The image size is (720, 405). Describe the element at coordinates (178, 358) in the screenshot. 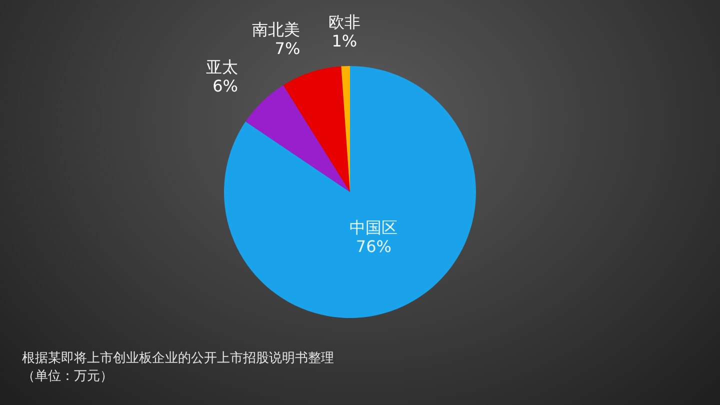

I see `annotation: 根据某即将上市创业板企业的公开上市招股说明书整理` at that location.